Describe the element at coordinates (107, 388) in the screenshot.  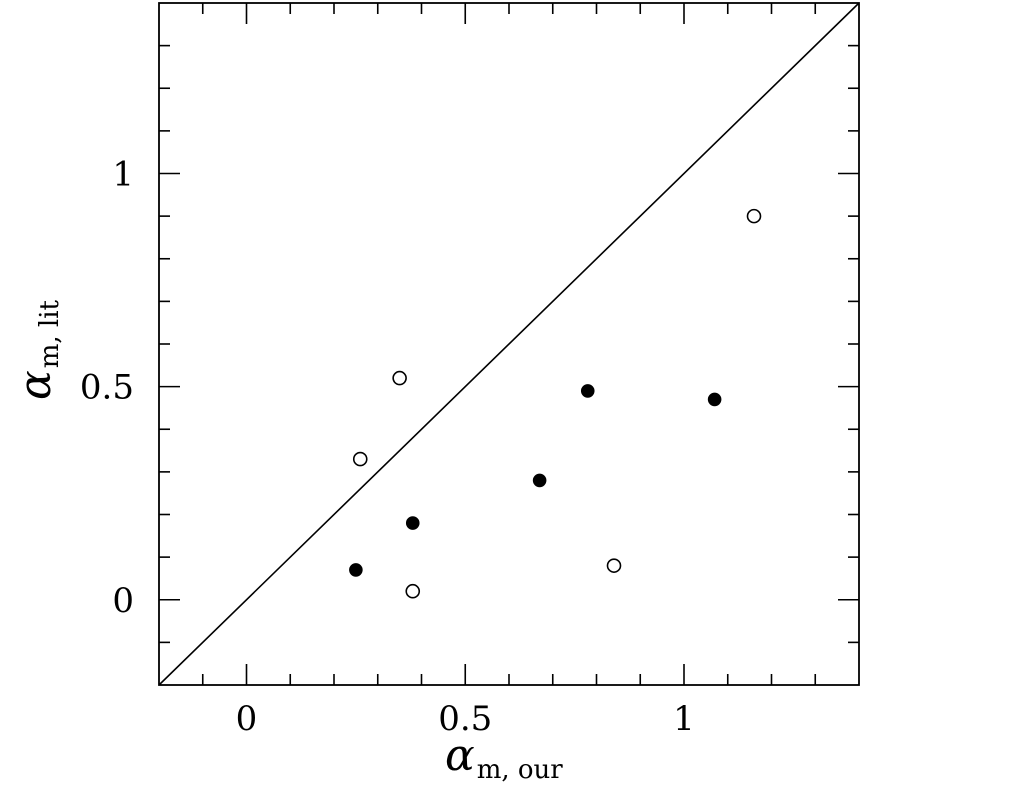
I see `y-tick-label: 0.5` at that location.